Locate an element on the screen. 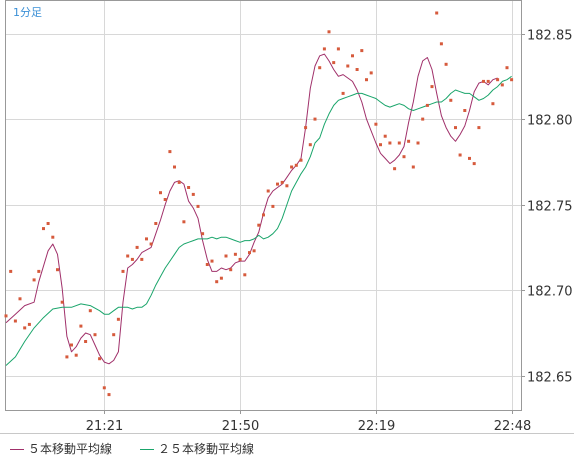 Image resolution: width=574 pixels, height=466 pixels. y-axis-ticks: 182.85 182.80 182.75 182.70 182.65 is located at coordinates (547, 207).